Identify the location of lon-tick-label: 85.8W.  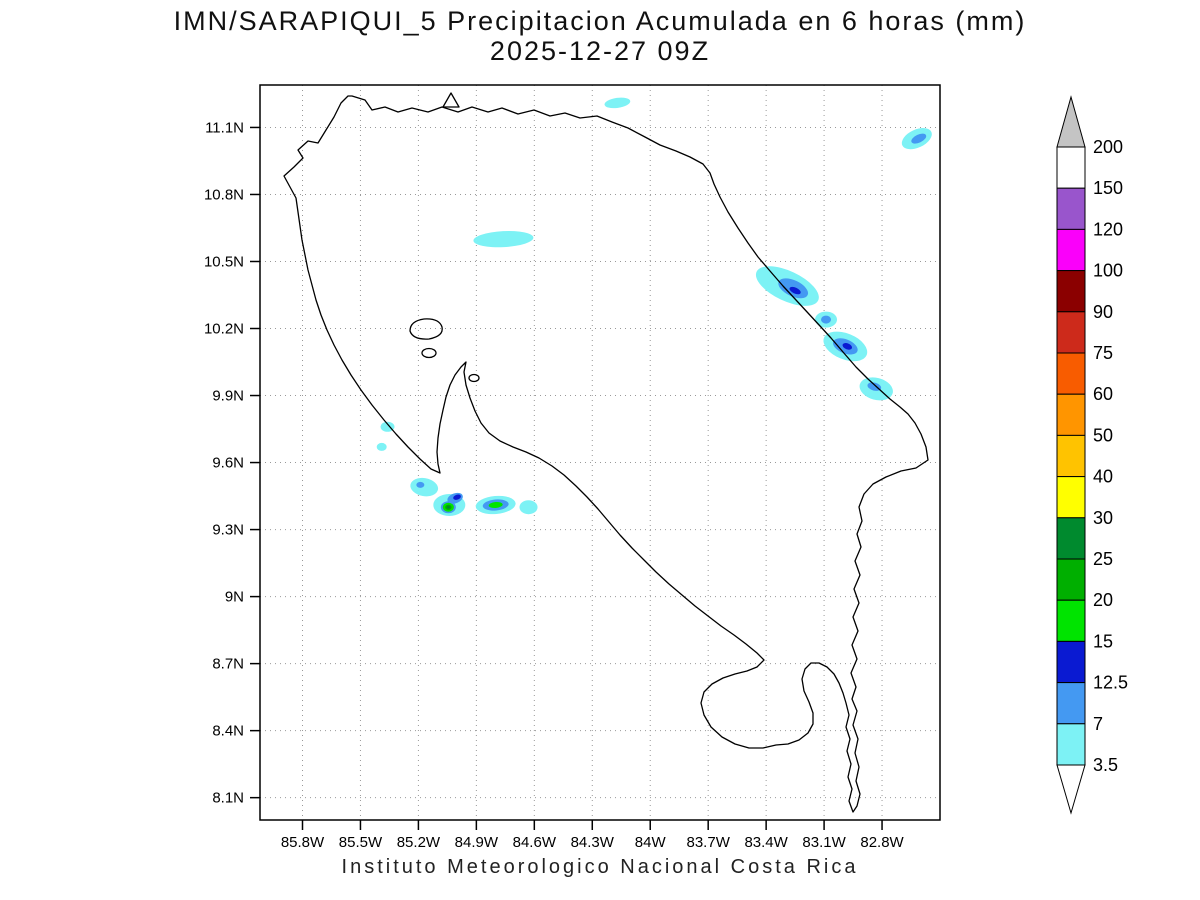
(303, 842).